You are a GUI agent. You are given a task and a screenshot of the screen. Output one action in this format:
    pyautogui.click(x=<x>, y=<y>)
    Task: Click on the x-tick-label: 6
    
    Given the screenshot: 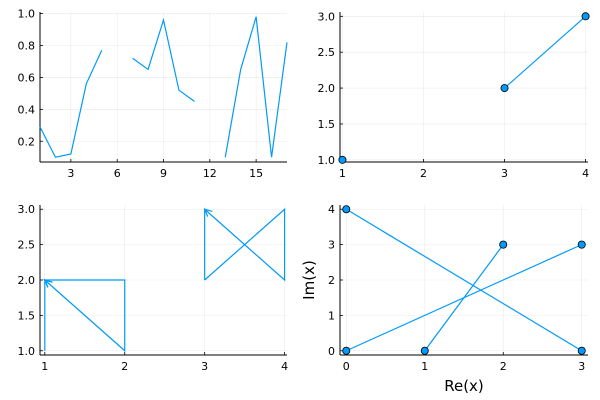 What is the action you would take?
    pyautogui.click(x=117, y=173)
    